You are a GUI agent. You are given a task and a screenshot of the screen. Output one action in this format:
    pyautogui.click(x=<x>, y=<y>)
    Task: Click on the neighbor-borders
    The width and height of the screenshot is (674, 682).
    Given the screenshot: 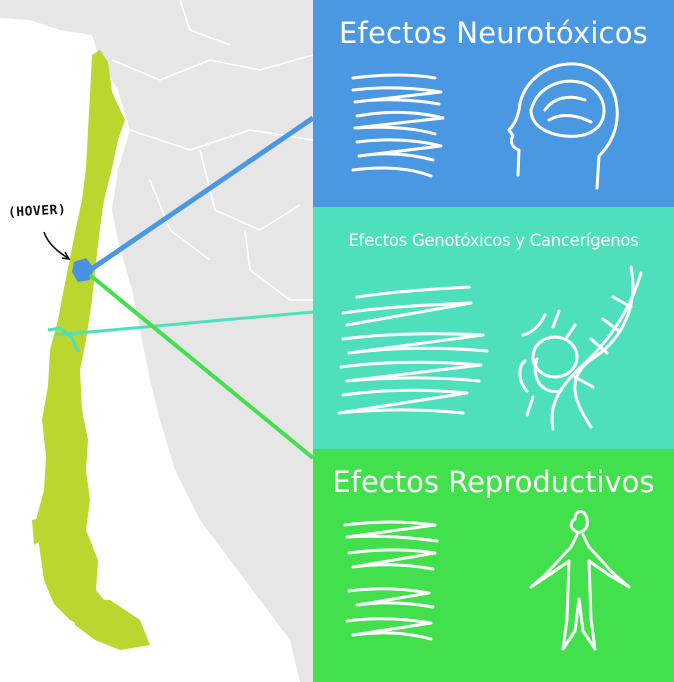 What is the action you would take?
    pyautogui.click(x=212, y=150)
    